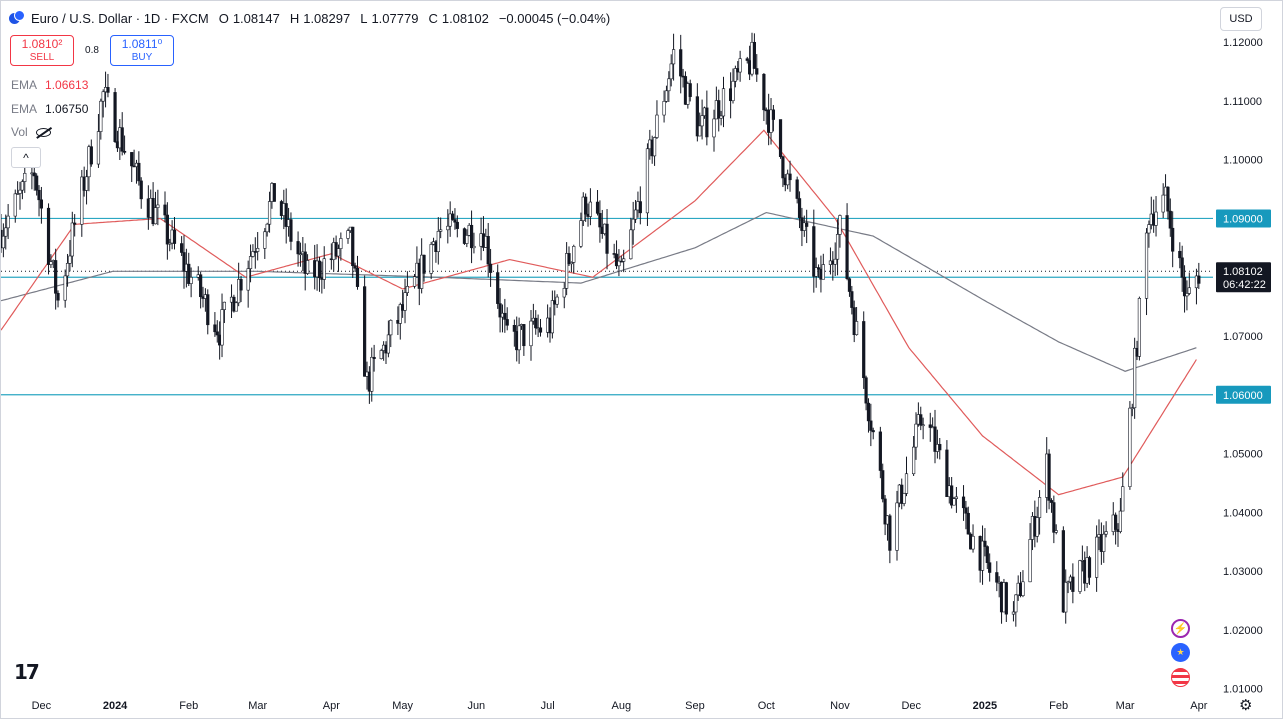 The height and width of the screenshot is (719, 1283). What do you see at coordinates (465, 18) in the screenshot?
I see `close-value: 1.08102` at bounding box center [465, 18].